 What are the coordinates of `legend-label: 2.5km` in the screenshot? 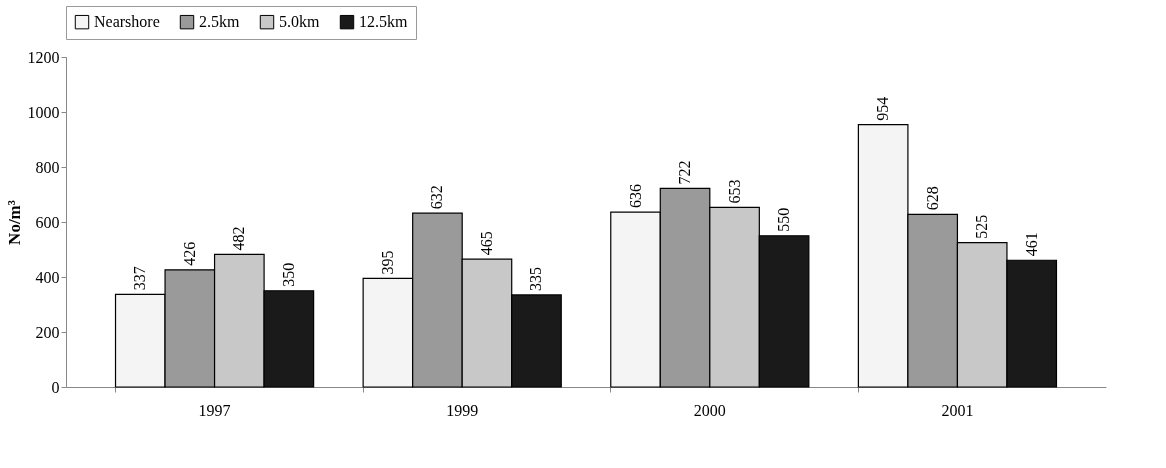 It's located at (219, 22).